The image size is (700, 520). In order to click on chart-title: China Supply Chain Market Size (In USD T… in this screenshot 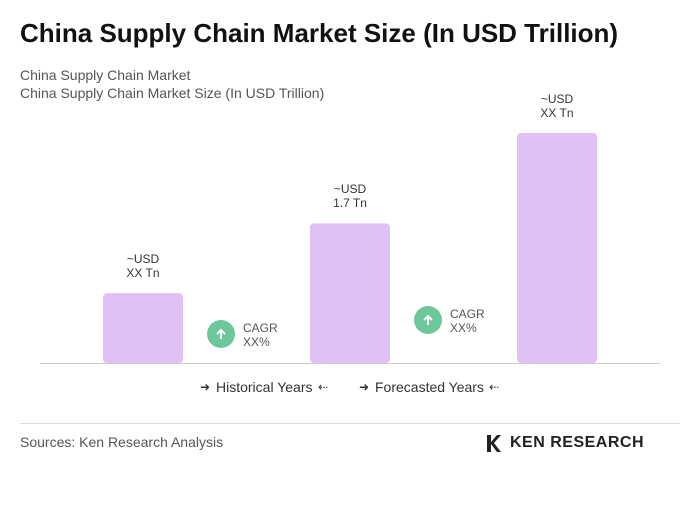, I will do `click(319, 33)`.